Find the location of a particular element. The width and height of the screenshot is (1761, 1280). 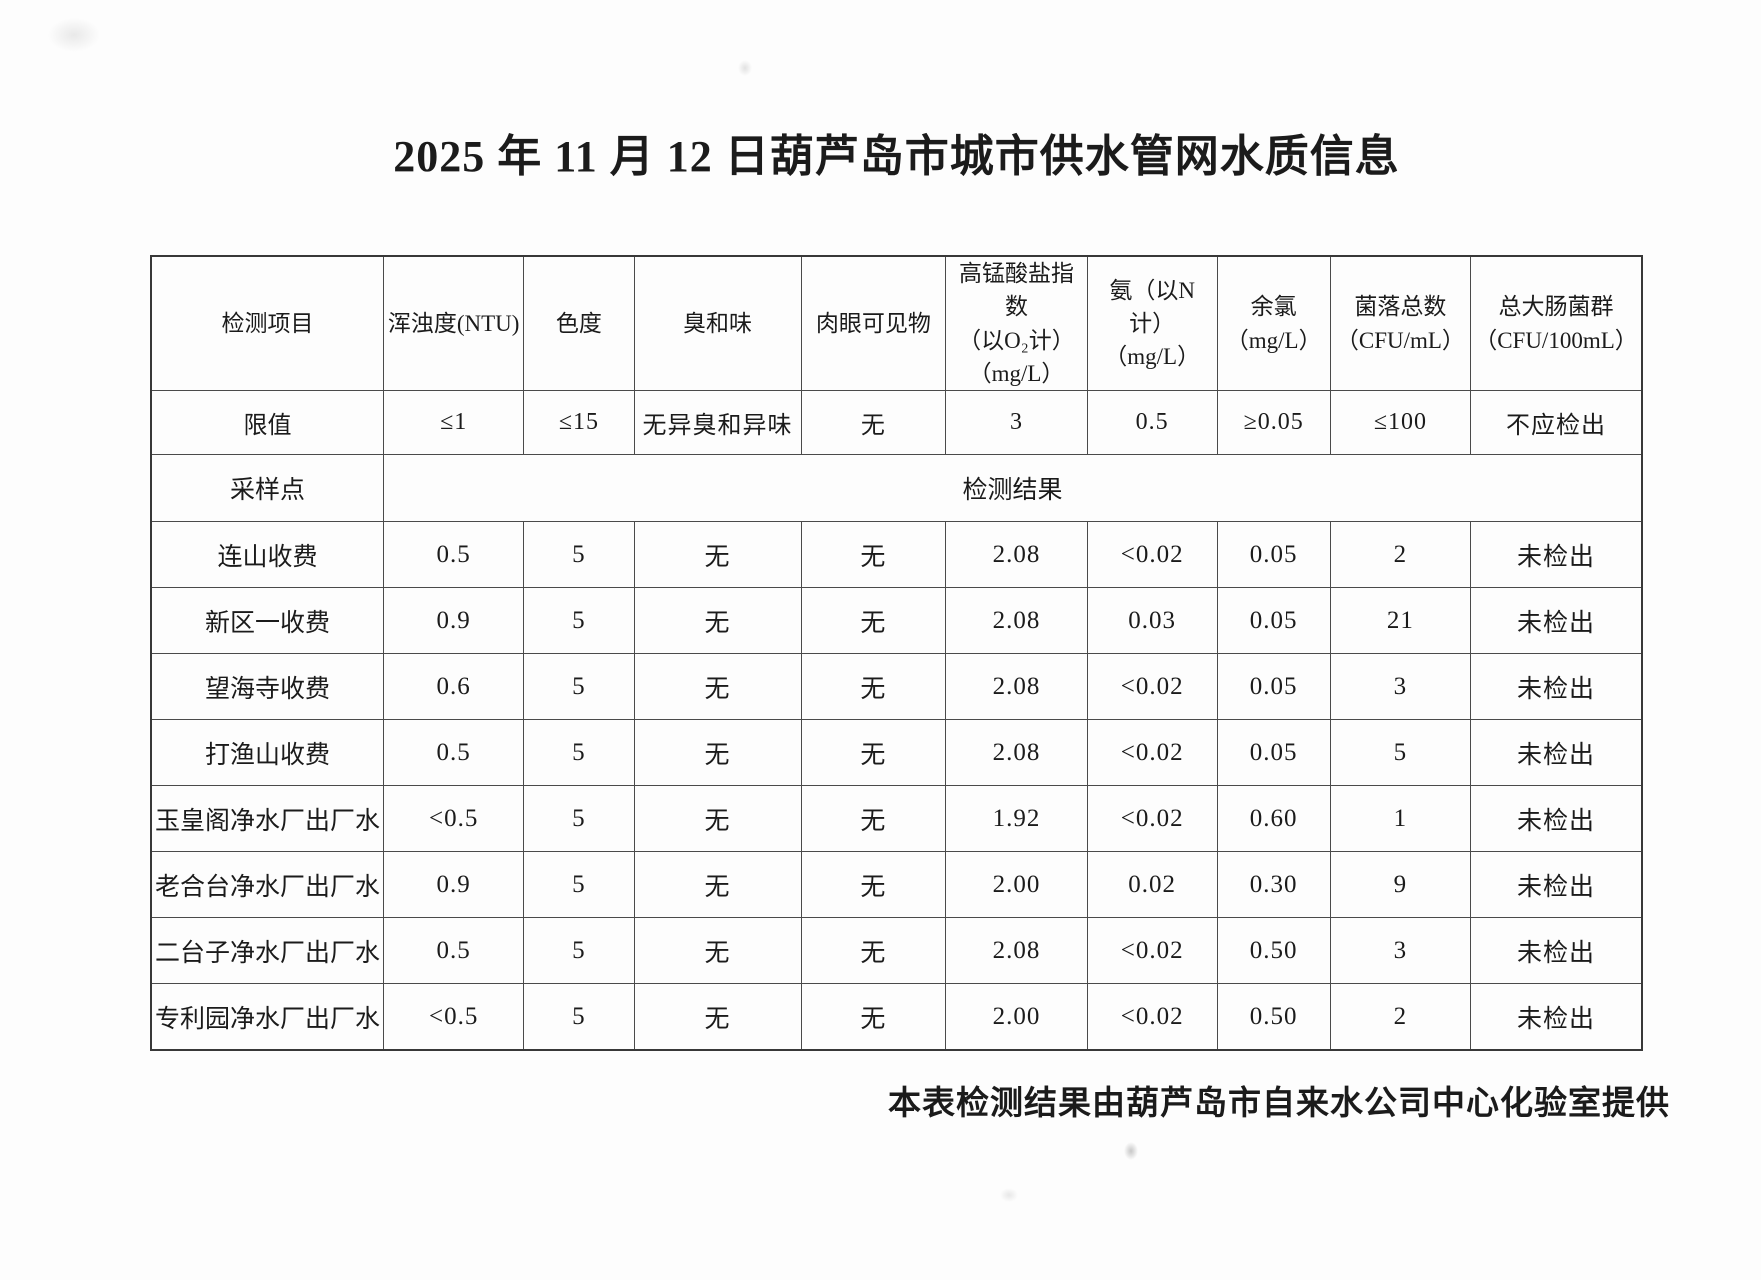

sampling-point-label: 采样点 is located at coordinates (267, 488).